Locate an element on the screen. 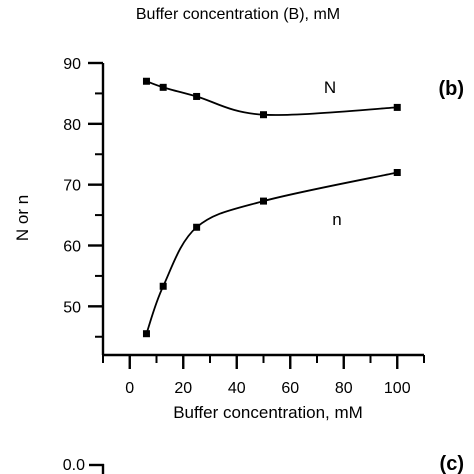 The image size is (474, 474). series-label-n: n is located at coordinates (336, 219).